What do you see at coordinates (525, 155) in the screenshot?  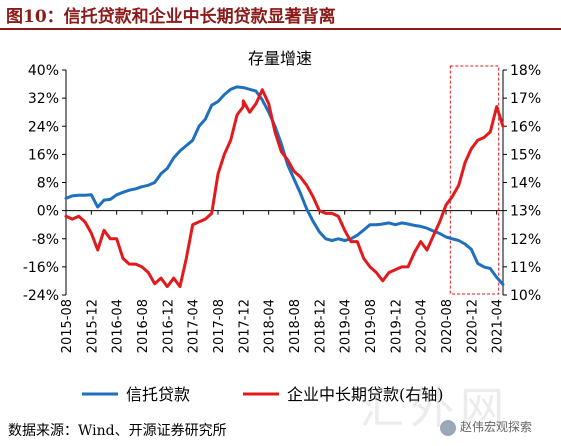 I see `right-tick-label: 15%` at bounding box center [525, 155].